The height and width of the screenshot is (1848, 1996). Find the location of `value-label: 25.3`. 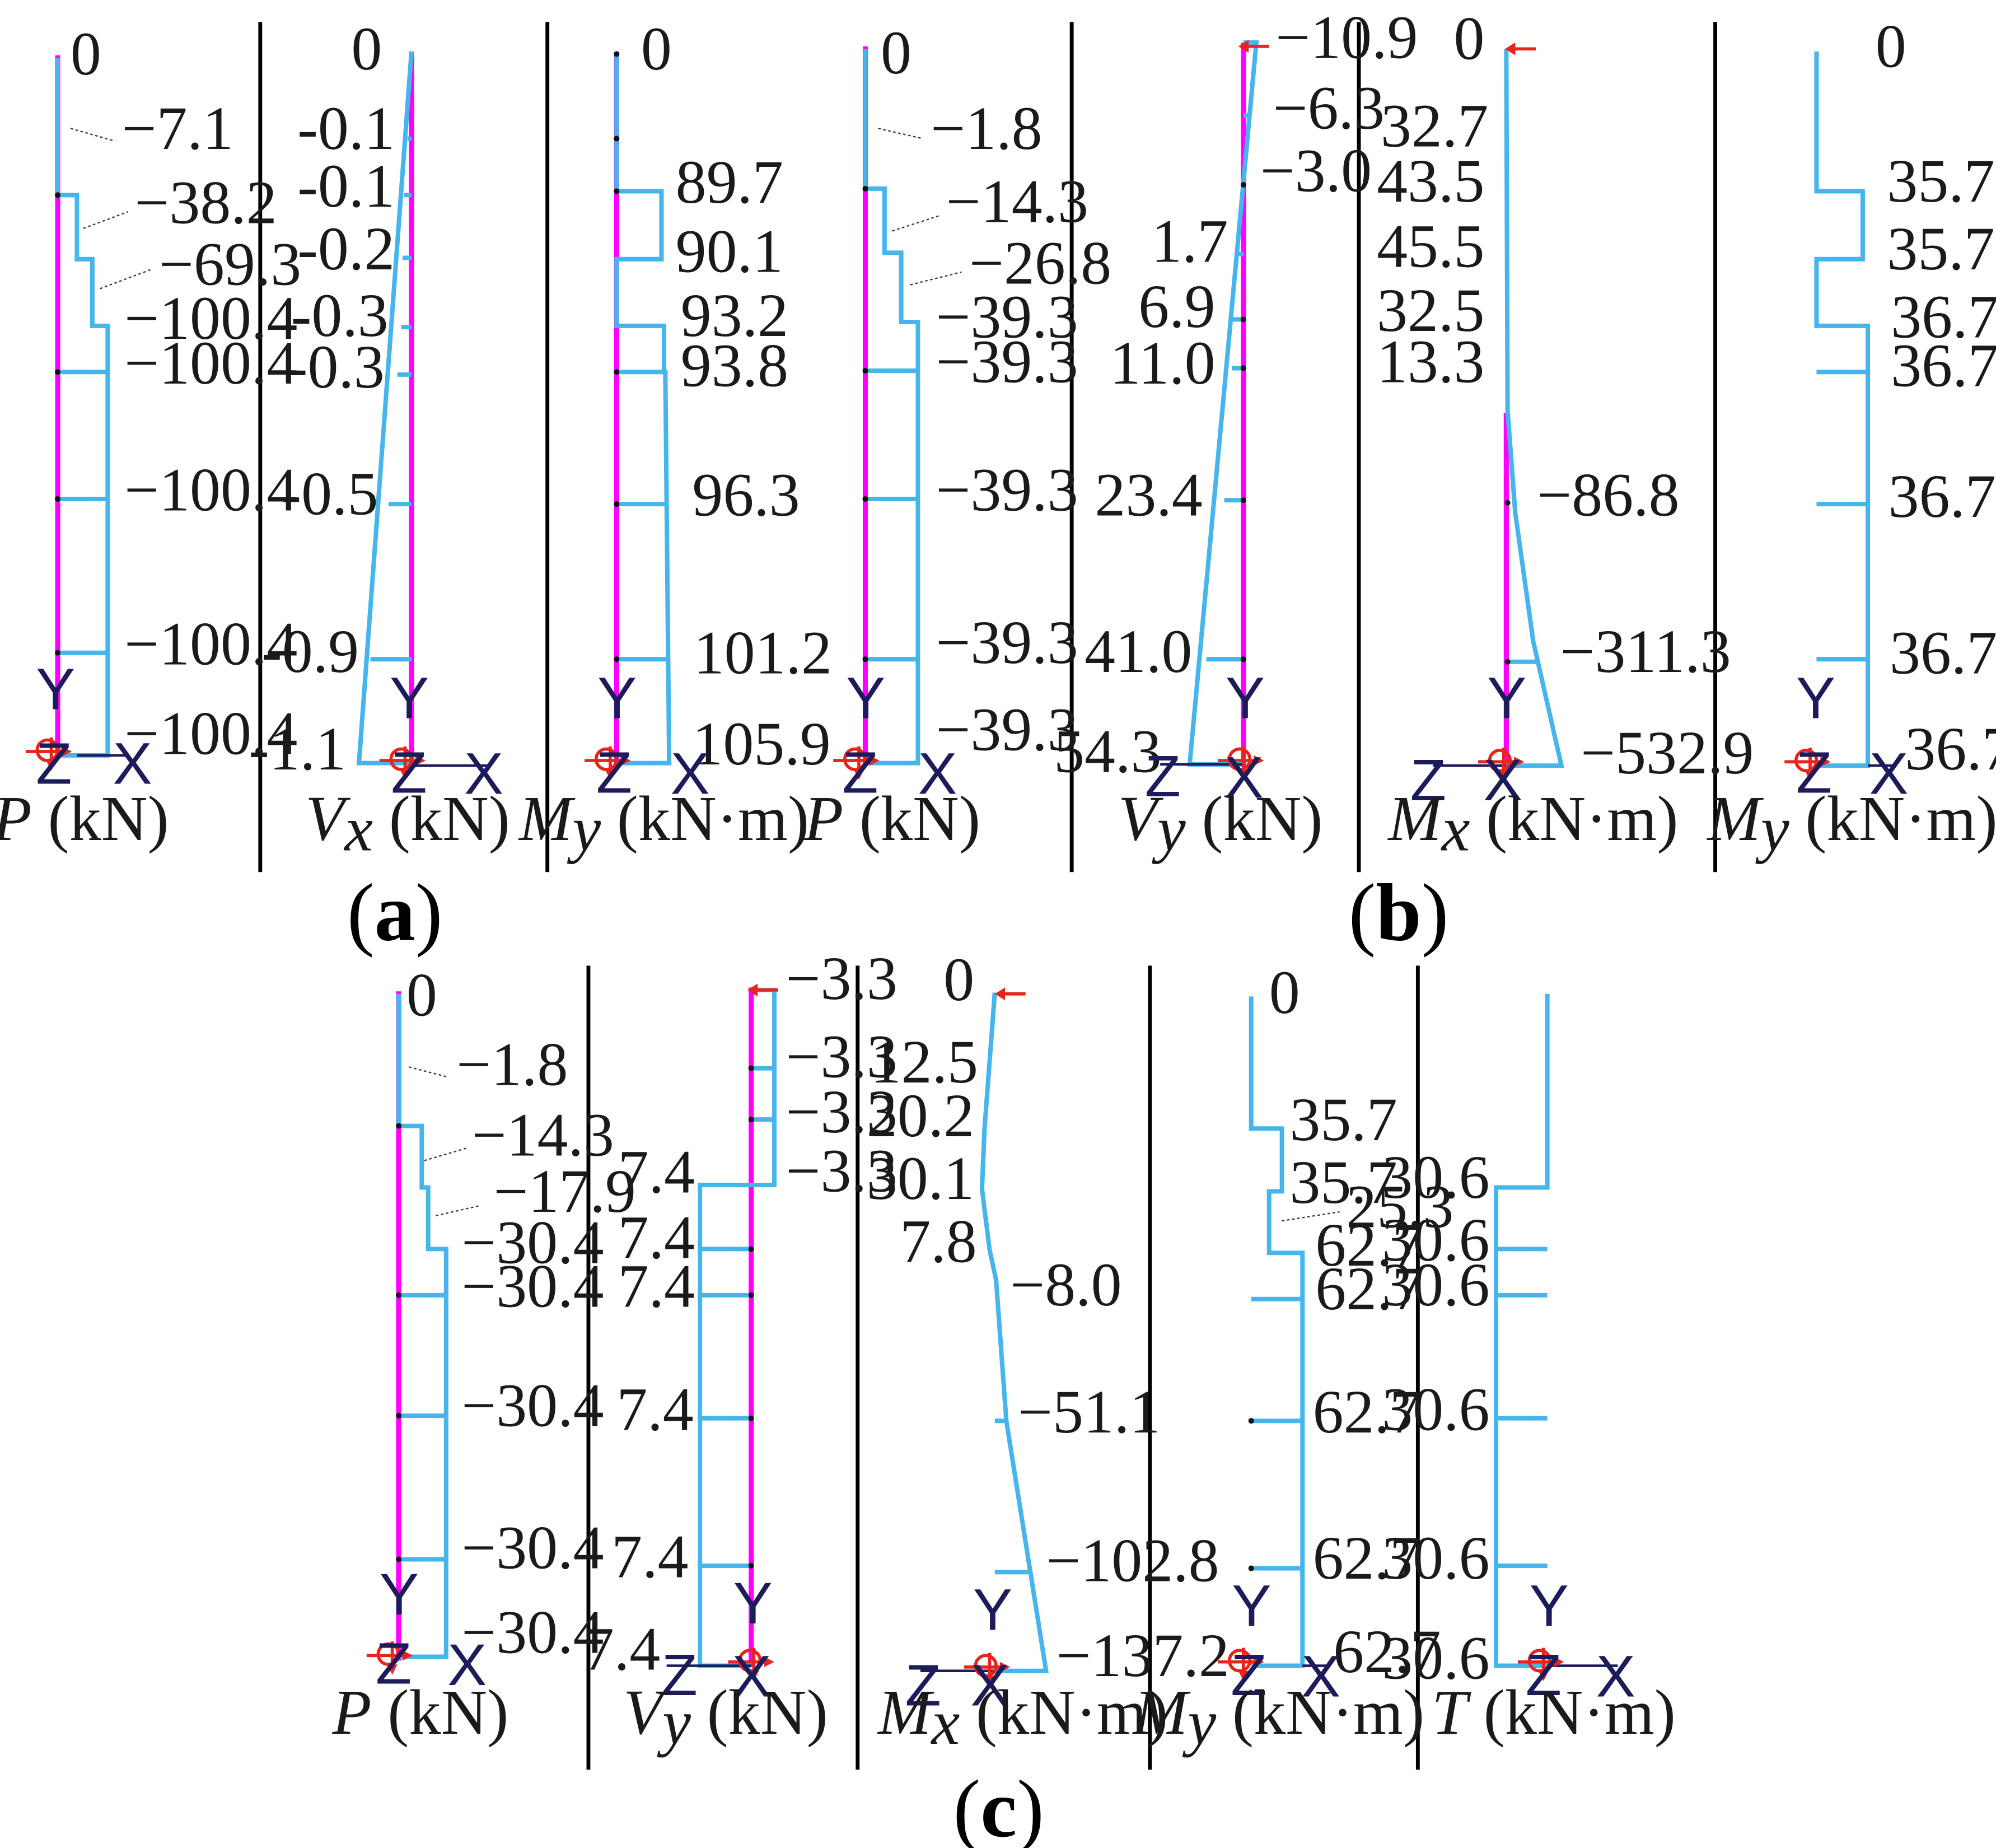

value-label: 25.3 is located at coordinates (1399, 1207).